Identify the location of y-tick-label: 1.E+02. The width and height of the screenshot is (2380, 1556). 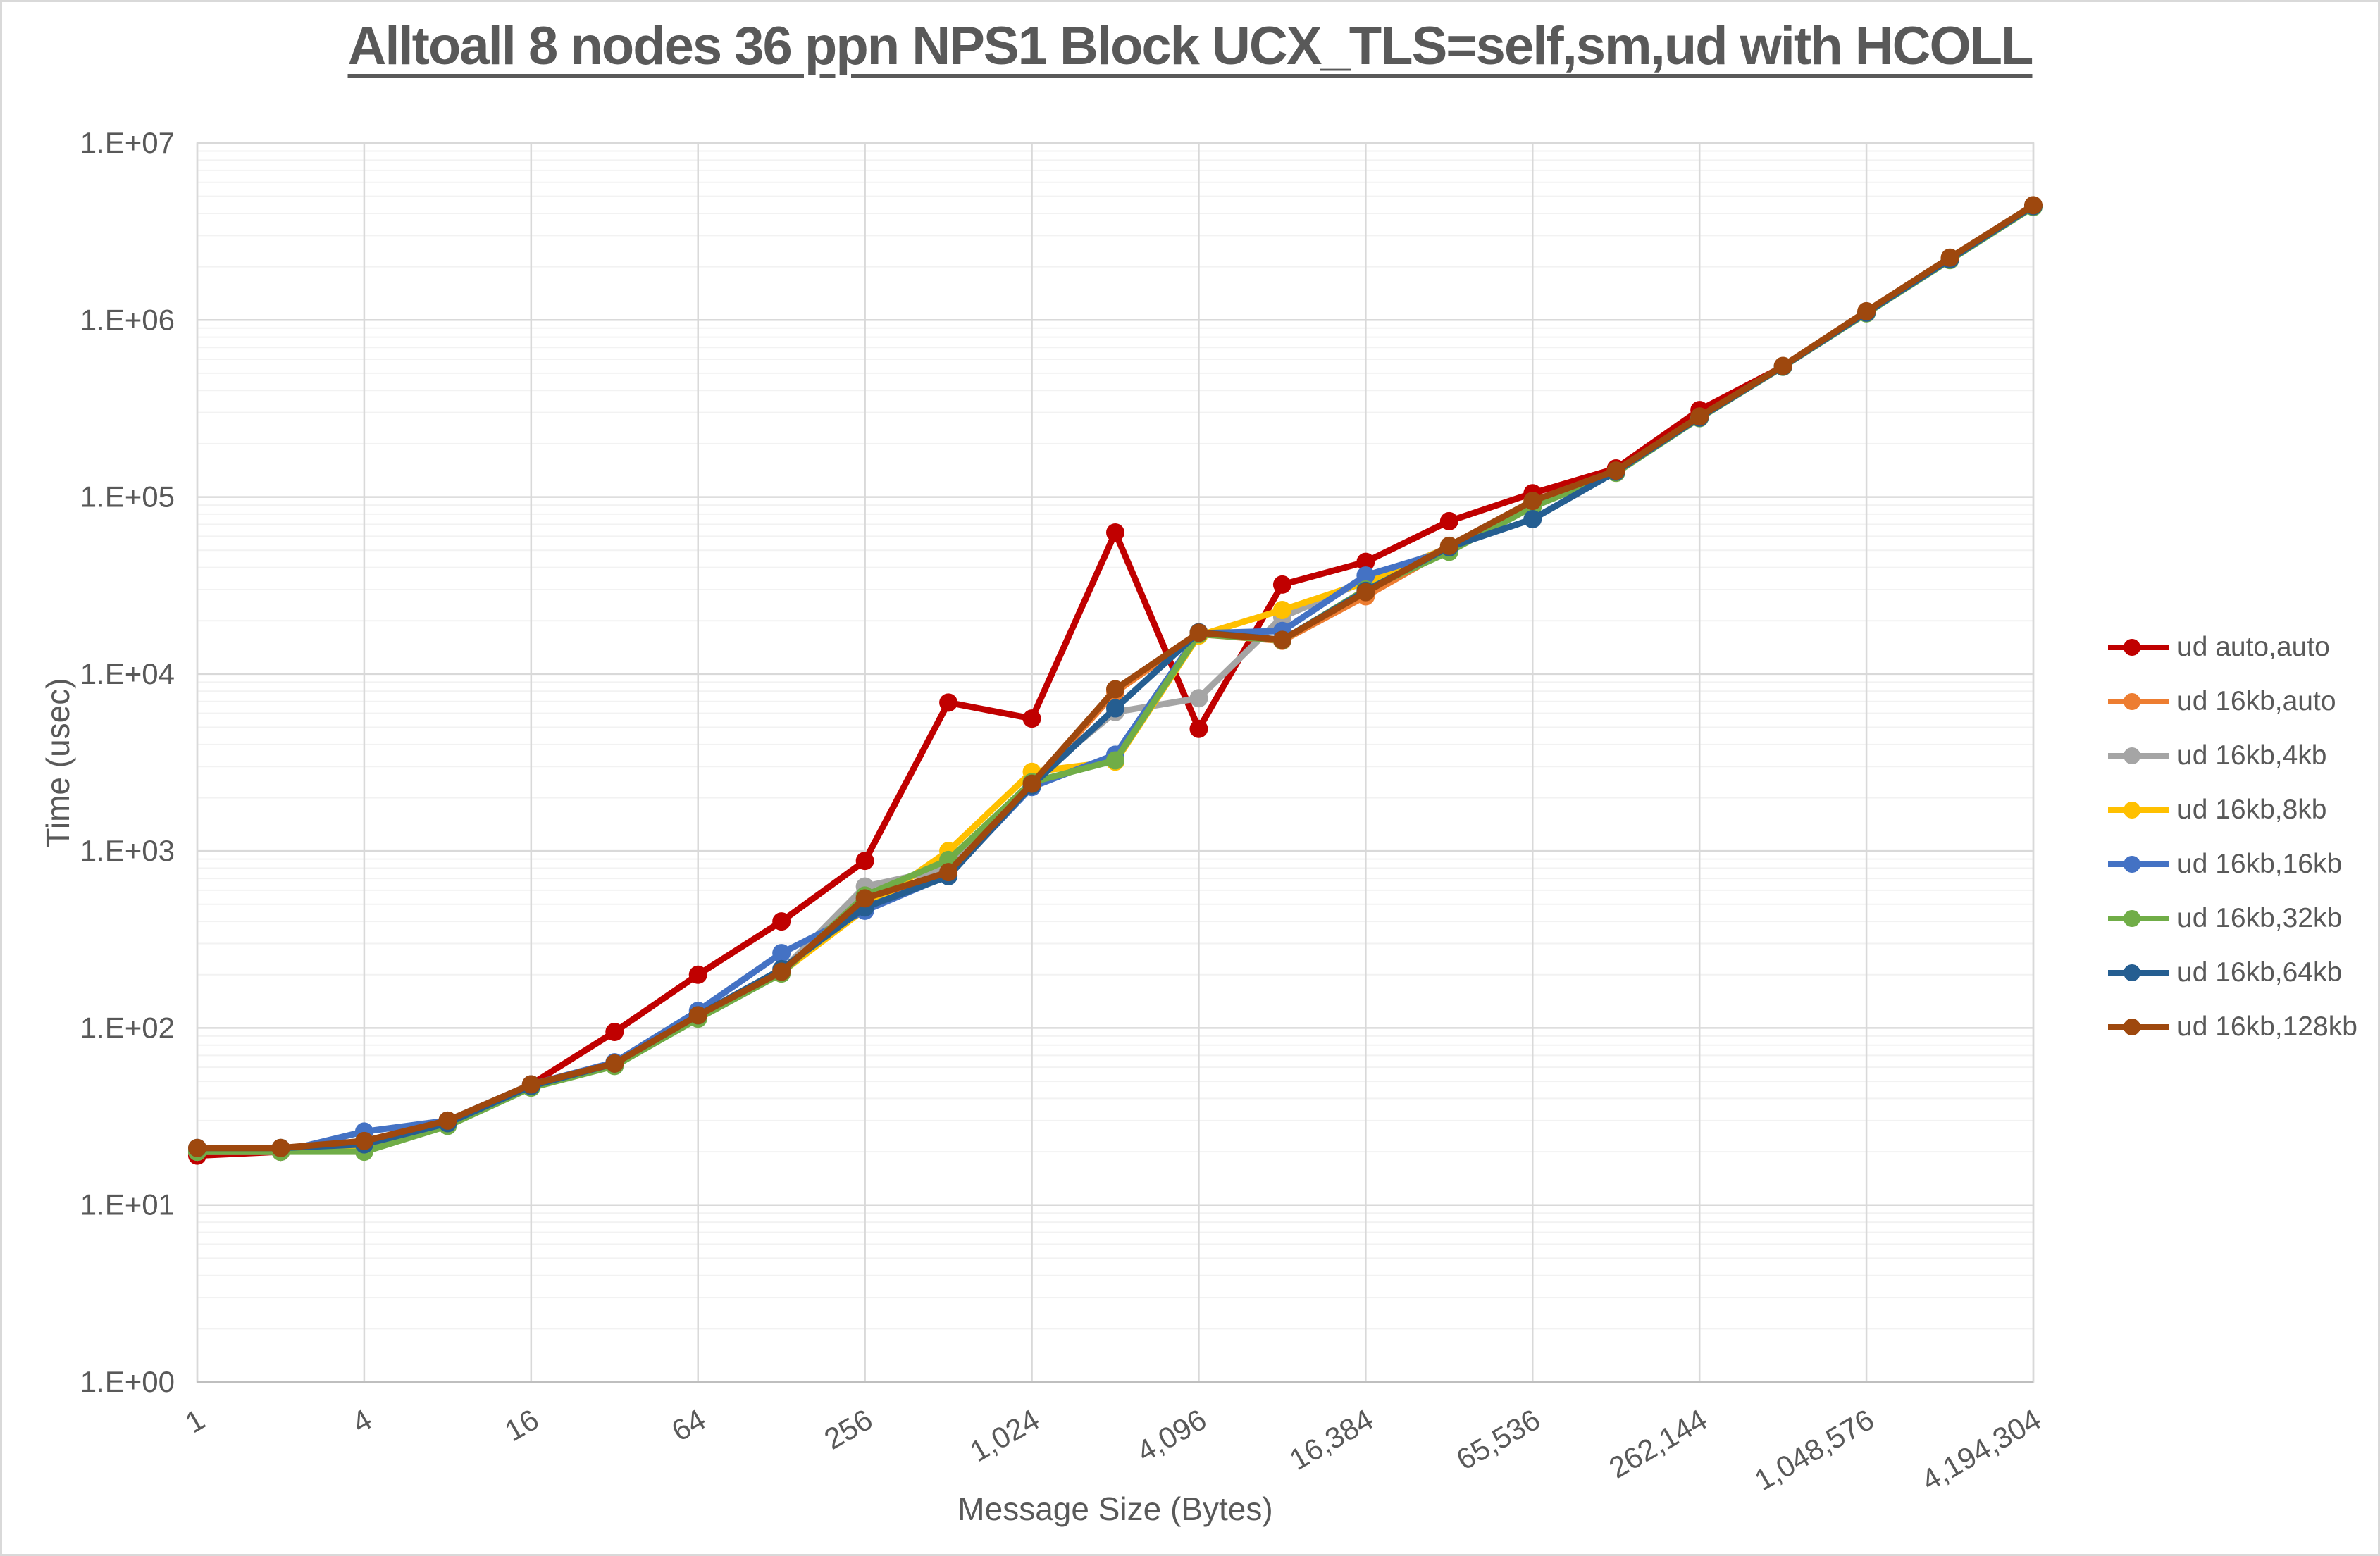
(127, 1027).